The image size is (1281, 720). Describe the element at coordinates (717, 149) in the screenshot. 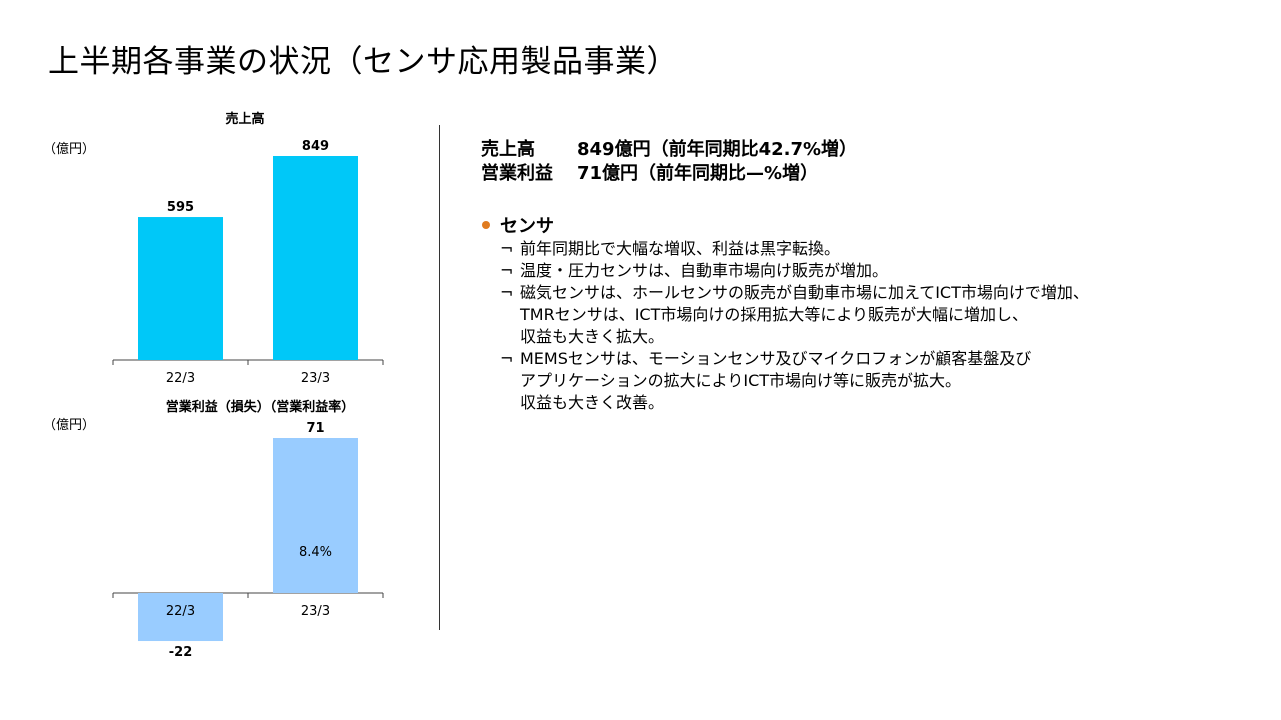

I see `sales-summary-value: 849億円（前年同期比42.7%増）` at that location.